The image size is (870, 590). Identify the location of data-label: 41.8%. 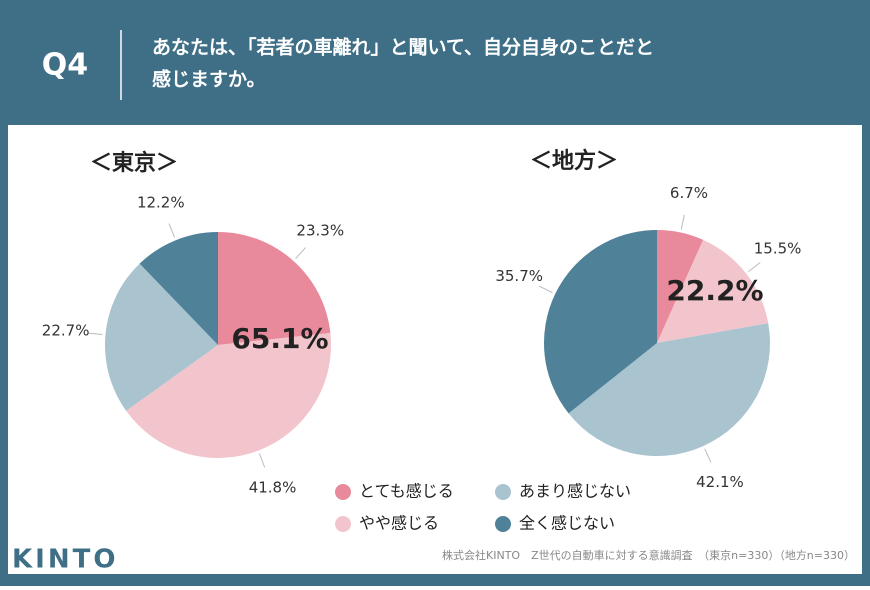
(273, 487).